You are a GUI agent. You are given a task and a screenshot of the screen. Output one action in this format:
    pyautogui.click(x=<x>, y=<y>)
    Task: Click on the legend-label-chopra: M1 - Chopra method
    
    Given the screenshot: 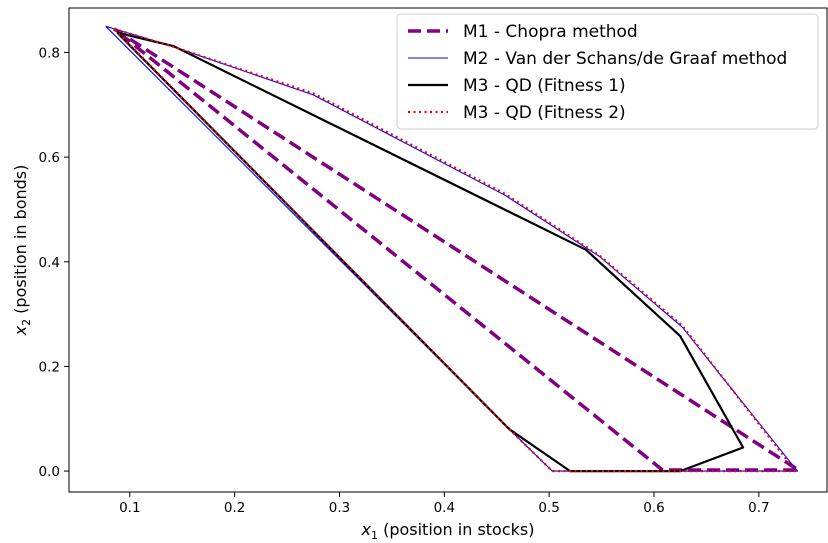 What is the action you would take?
    pyautogui.click(x=550, y=32)
    